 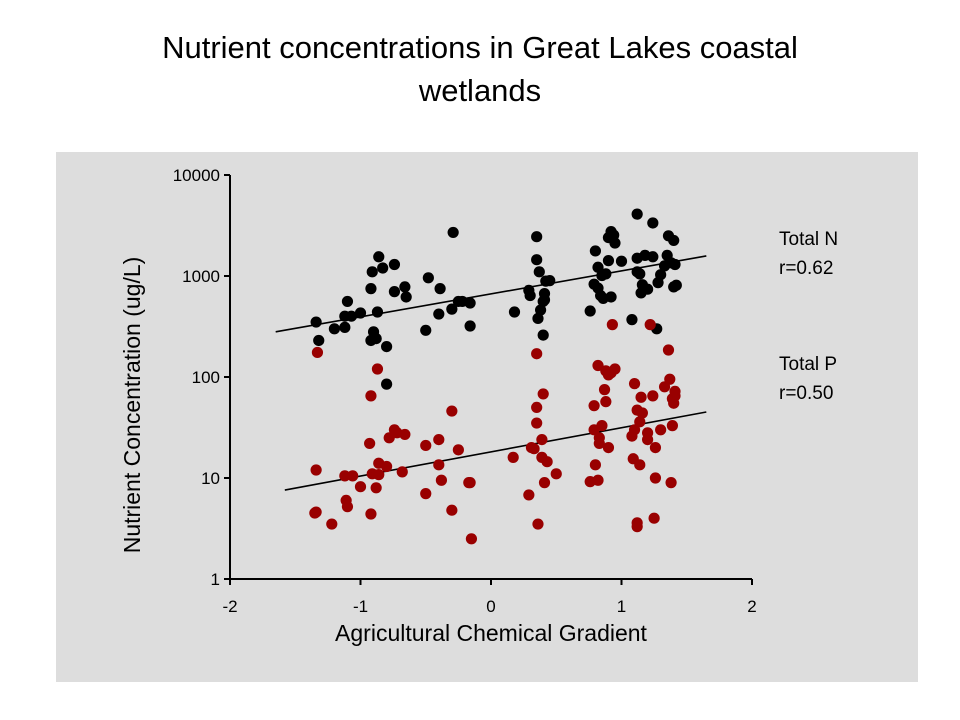 I want to click on y-tick-label: 1, so click(x=215, y=579).